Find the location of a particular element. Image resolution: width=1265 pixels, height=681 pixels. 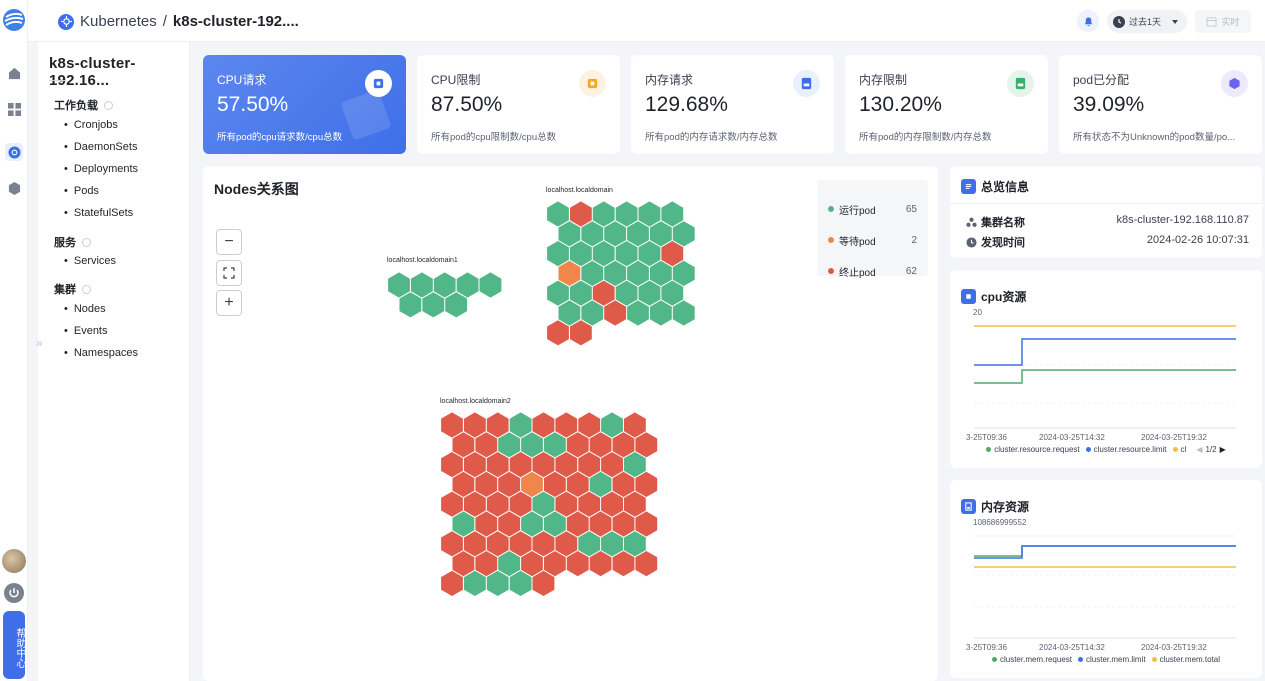

power-icon is located at coordinates (14, 593).